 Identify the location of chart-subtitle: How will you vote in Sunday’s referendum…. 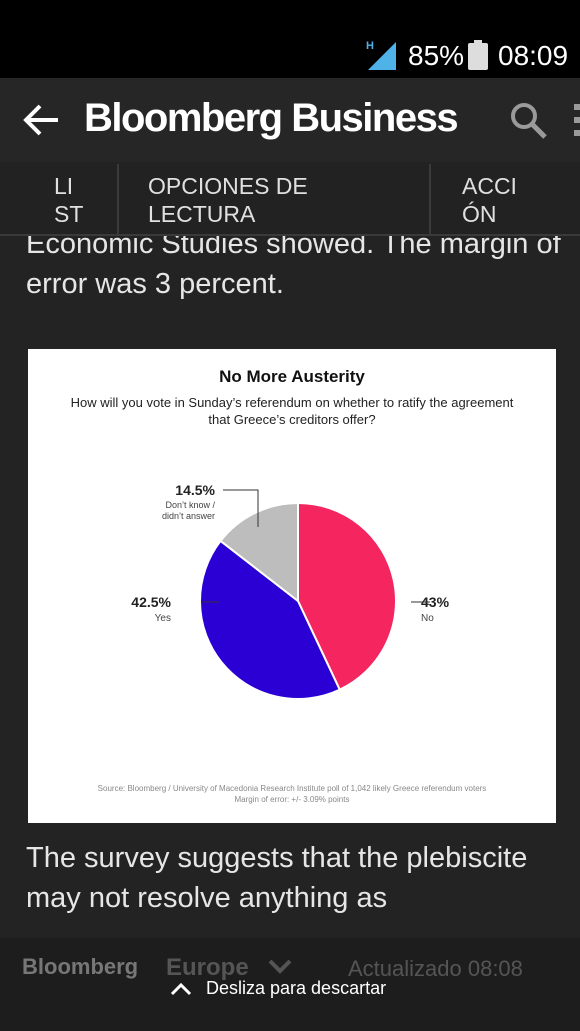
(292, 411).